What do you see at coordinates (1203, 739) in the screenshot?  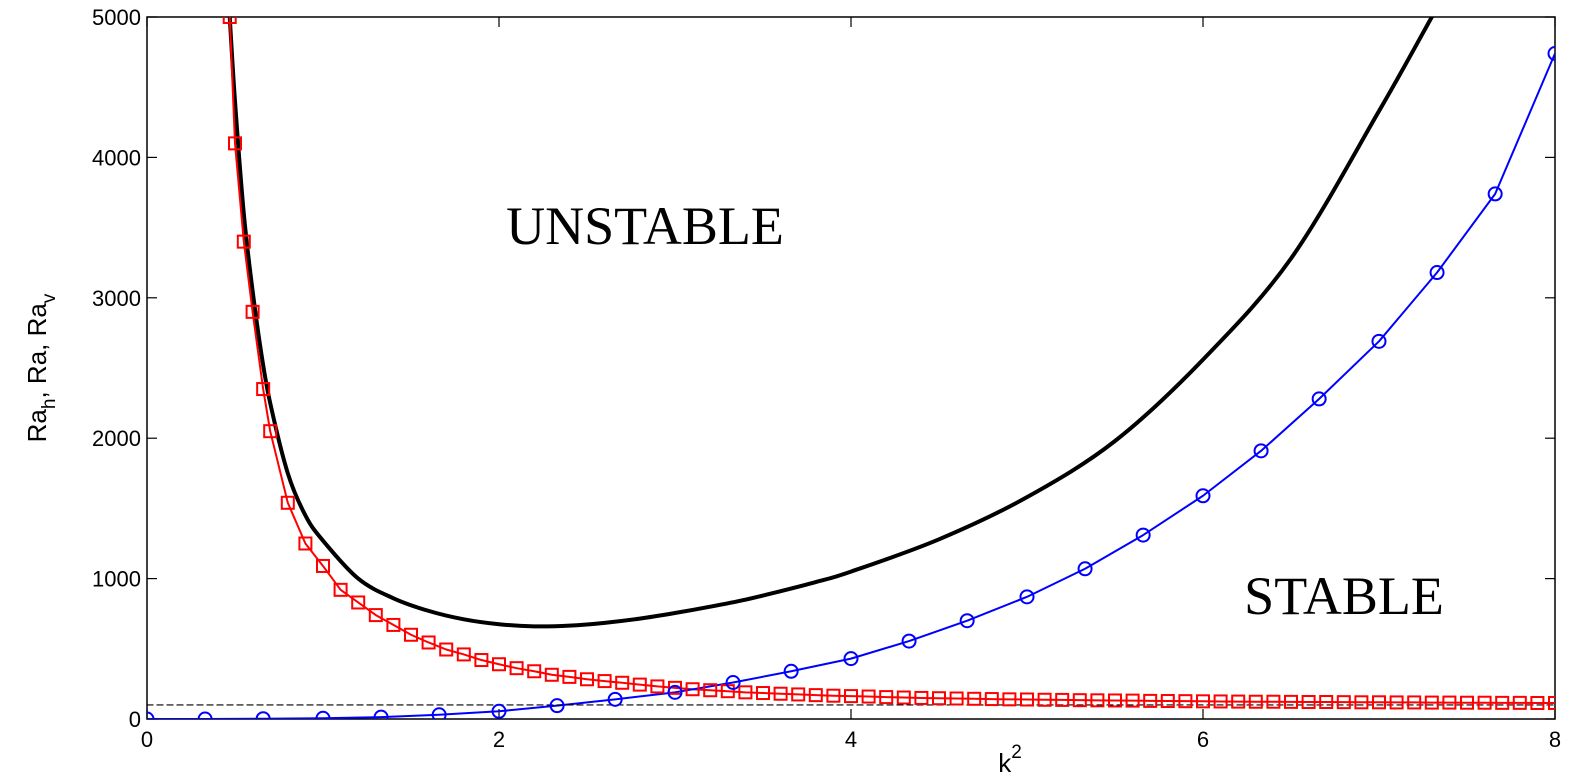 I see `x-tick-label: 6` at bounding box center [1203, 739].